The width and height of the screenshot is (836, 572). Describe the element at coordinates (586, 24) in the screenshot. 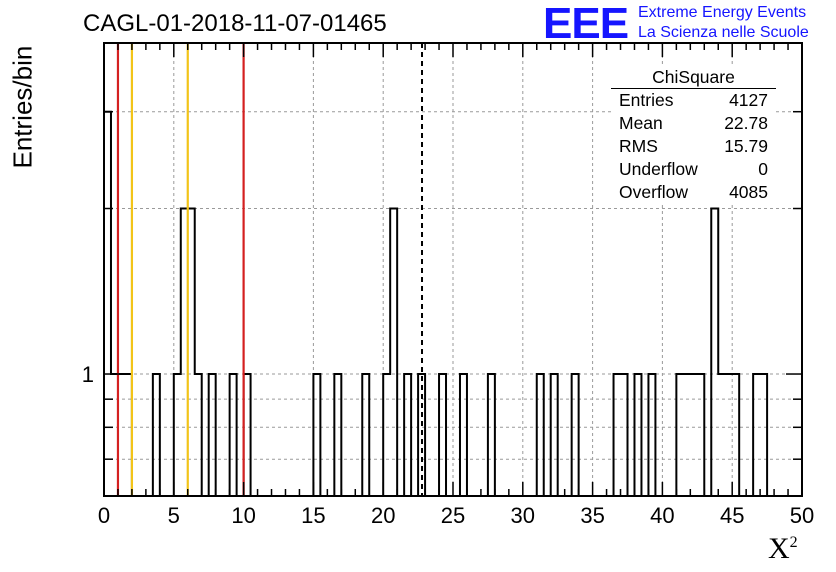

I see `eee-logo: EEE` at that location.